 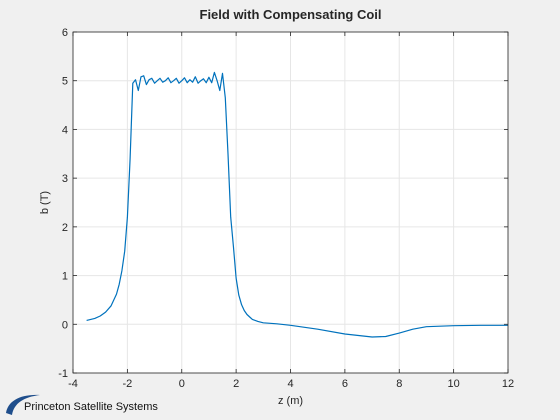 I want to click on x-tick-label: -2, so click(x=127, y=384).